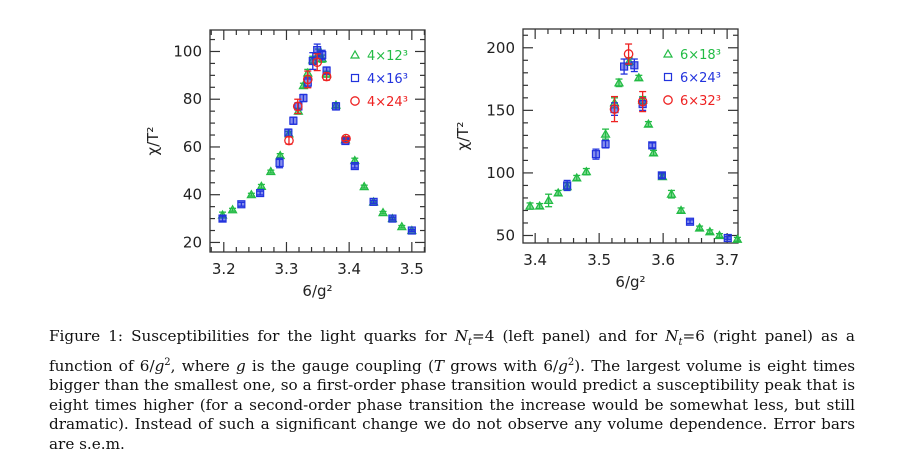 This screenshot has height=455, width=906. Describe the element at coordinates (355, 78) in the screenshot. I see `legend-square-icon` at that location.